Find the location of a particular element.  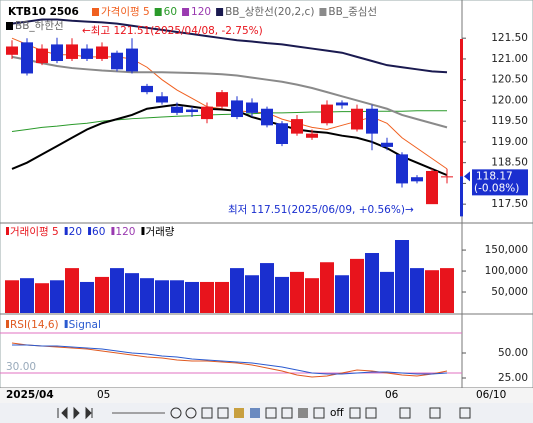

y-tick-label: 100,000 is located at coordinates (506, 271).